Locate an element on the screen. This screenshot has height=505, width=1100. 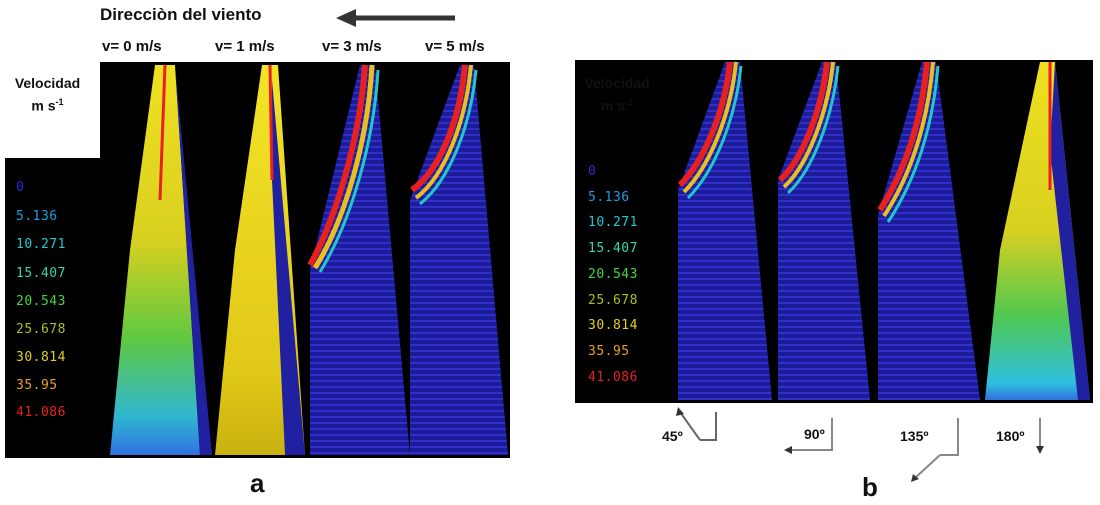
plume-a-v5 is located at coordinates (459, 259).